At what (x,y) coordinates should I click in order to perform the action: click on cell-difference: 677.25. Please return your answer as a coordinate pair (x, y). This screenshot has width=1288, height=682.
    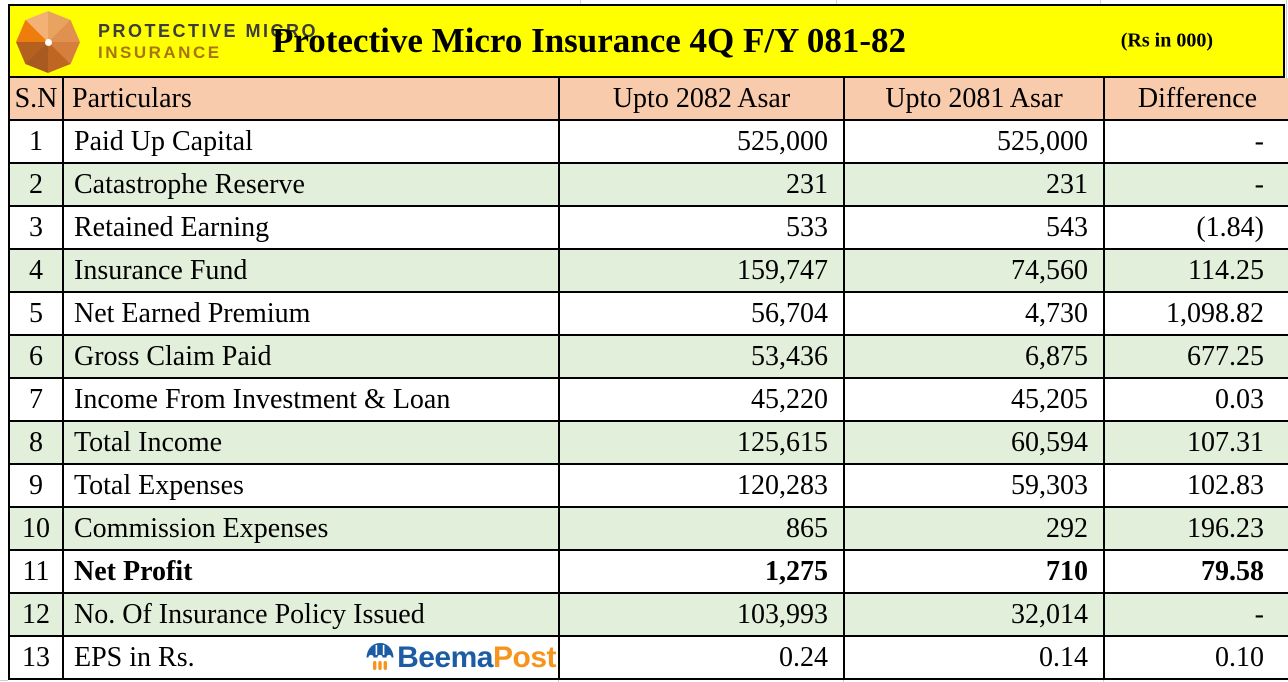
    Looking at the image, I should click on (1195, 356).